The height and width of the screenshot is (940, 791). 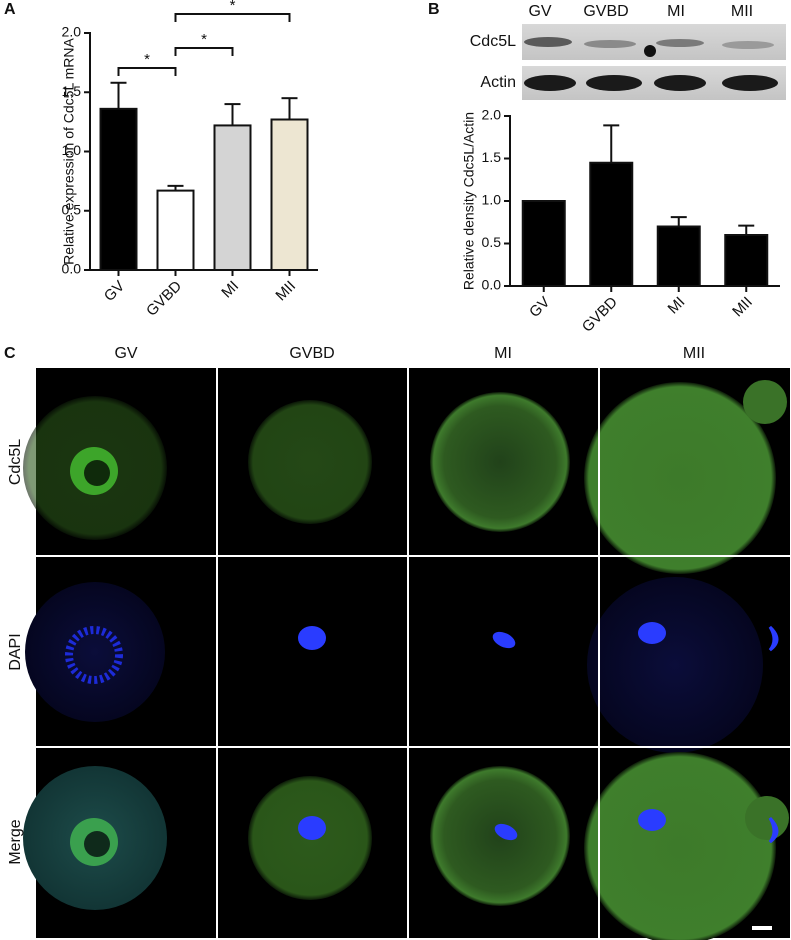 What do you see at coordinates (10, 9) in the screenshot?
I see `panel-label: A` at bounding box center [10, 9].